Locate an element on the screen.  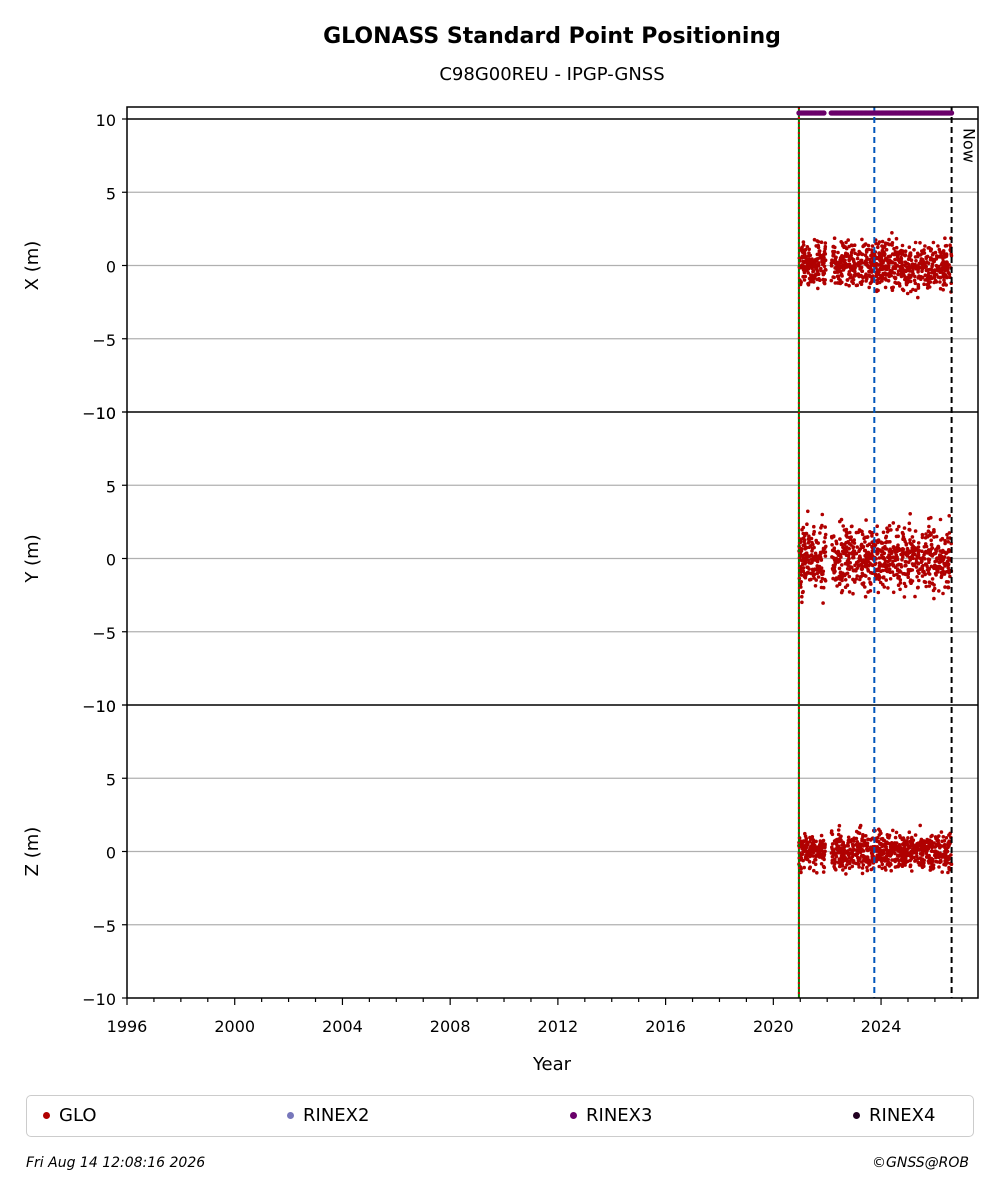
x-axis-label: Year is located at coordinates (552, 1064).